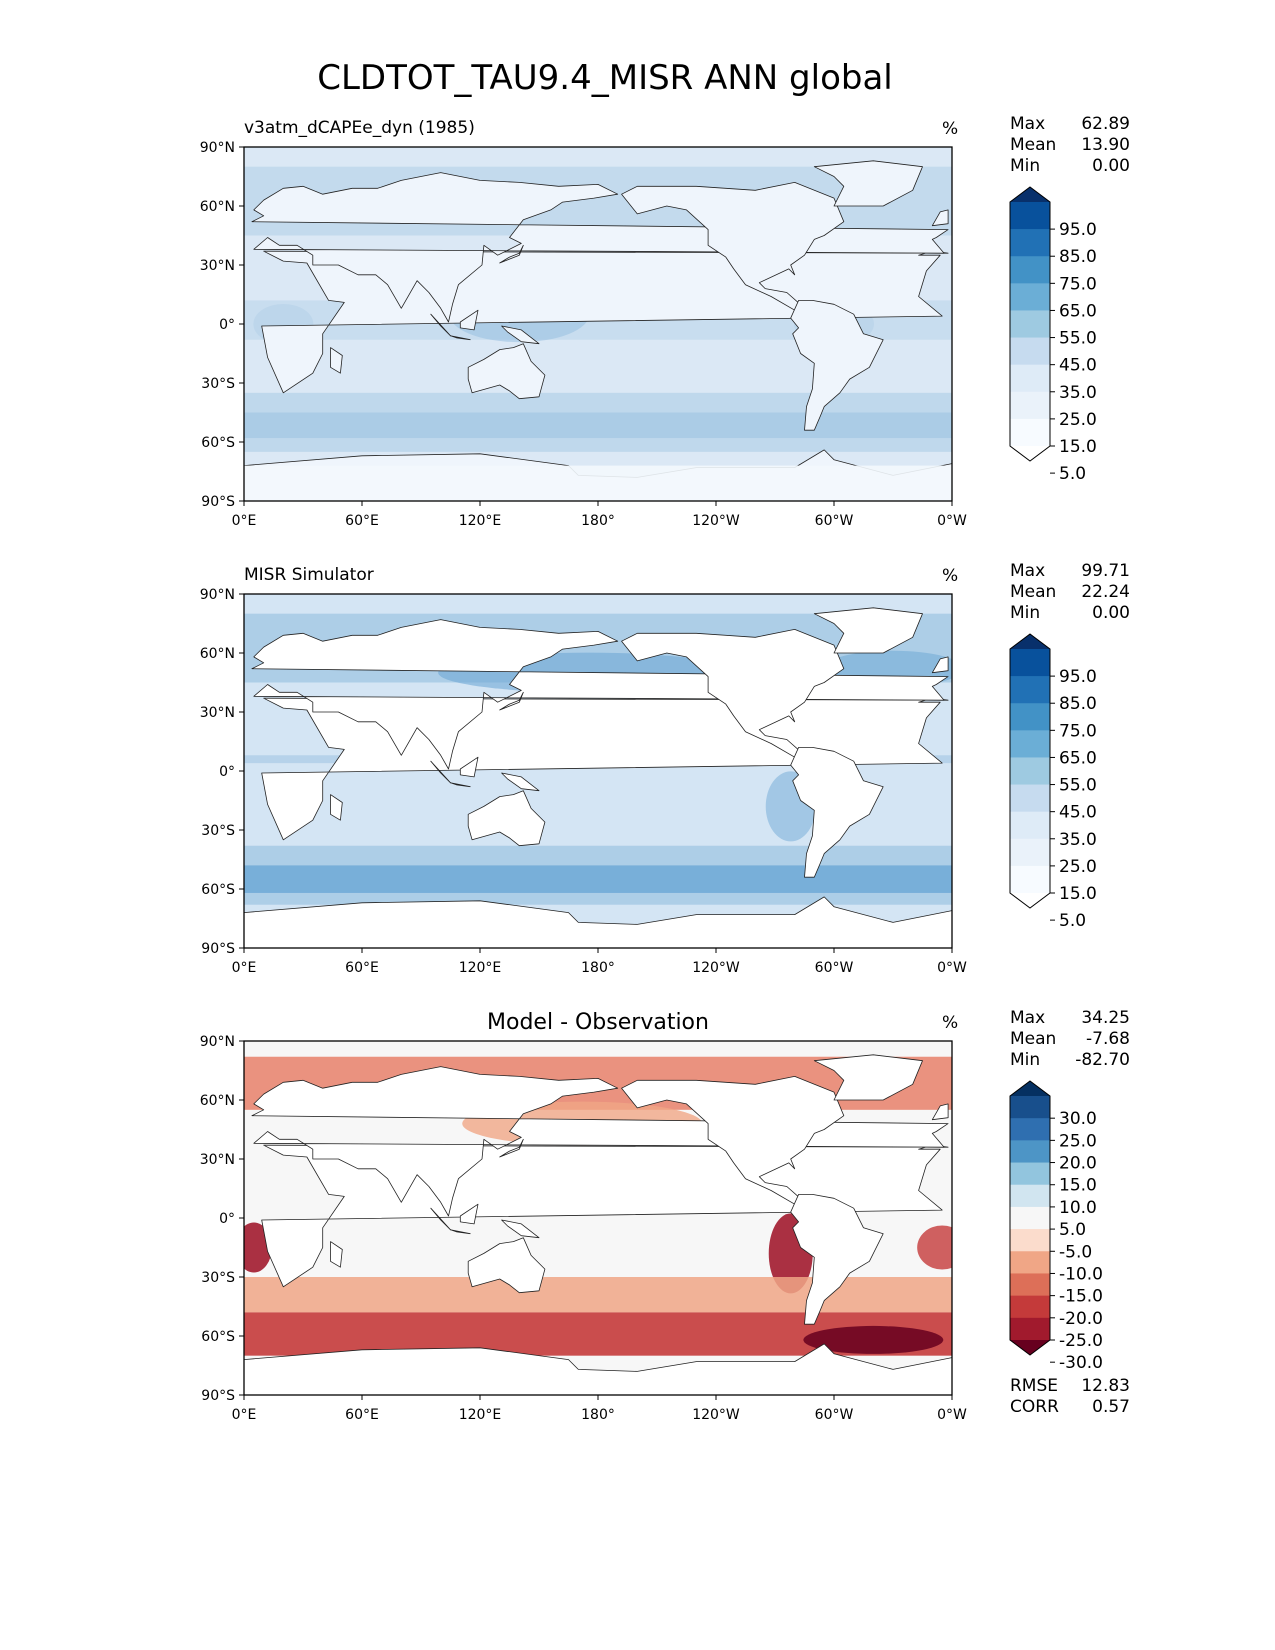 The width and height of the screenshot is (1275, 1650). I want to click on panel-title: v3atm_dCAPEe_dyn (1985), so click(359, 128).